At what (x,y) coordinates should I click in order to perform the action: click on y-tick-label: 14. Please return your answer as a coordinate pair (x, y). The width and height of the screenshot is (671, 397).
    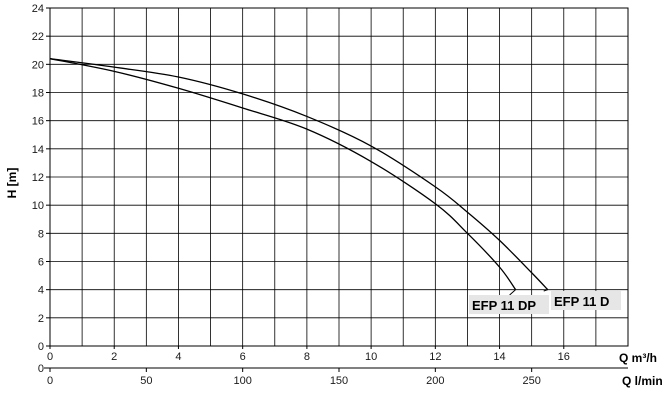
    Looking at the image, I should click on (38, 150).